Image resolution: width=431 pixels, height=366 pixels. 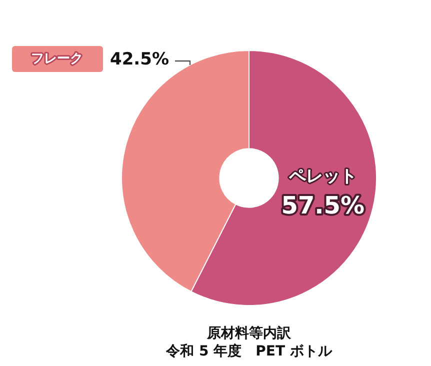 What do you see at coordinates (57, 58) in the screenshot?
I see `slice-label: フレーク` at bounding box center [57, 58].